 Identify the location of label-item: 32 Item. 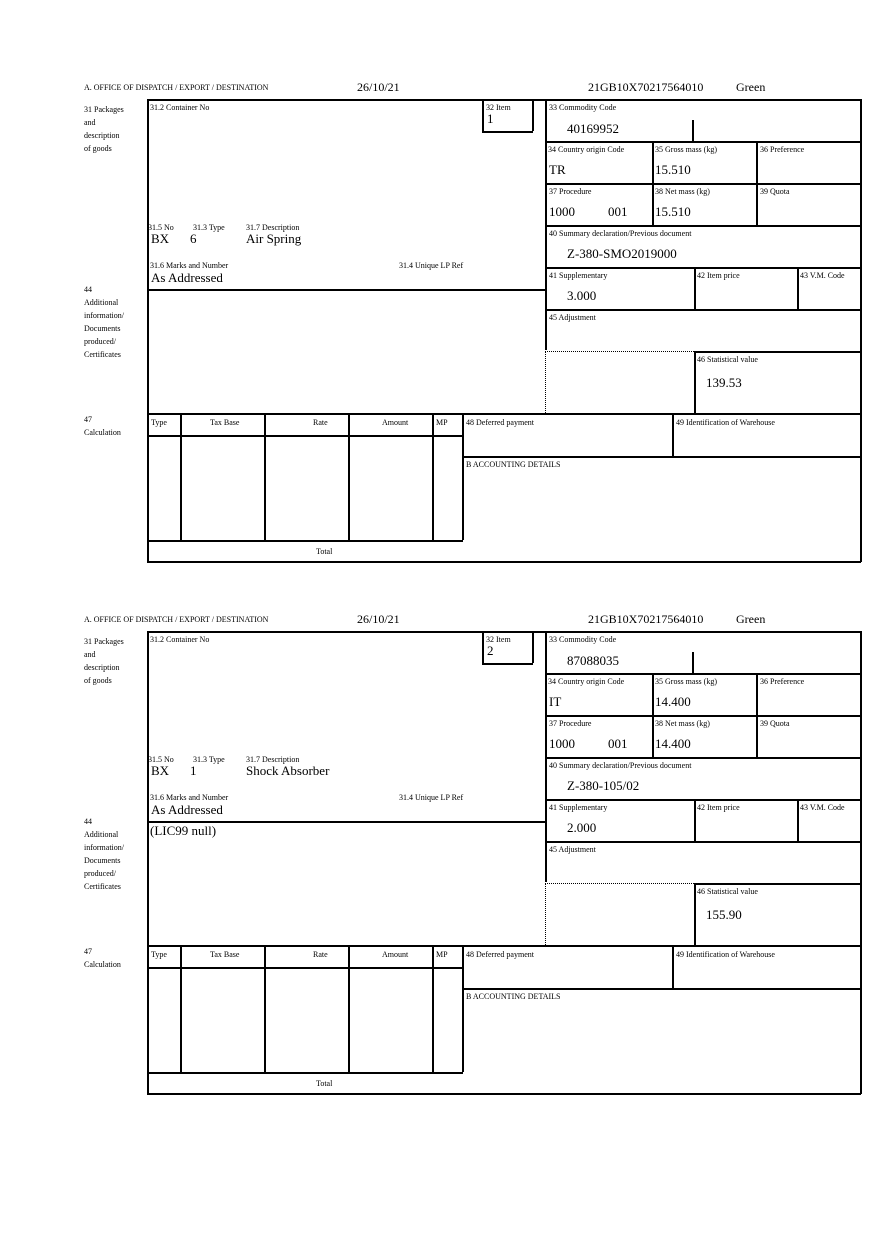
(498, 639).